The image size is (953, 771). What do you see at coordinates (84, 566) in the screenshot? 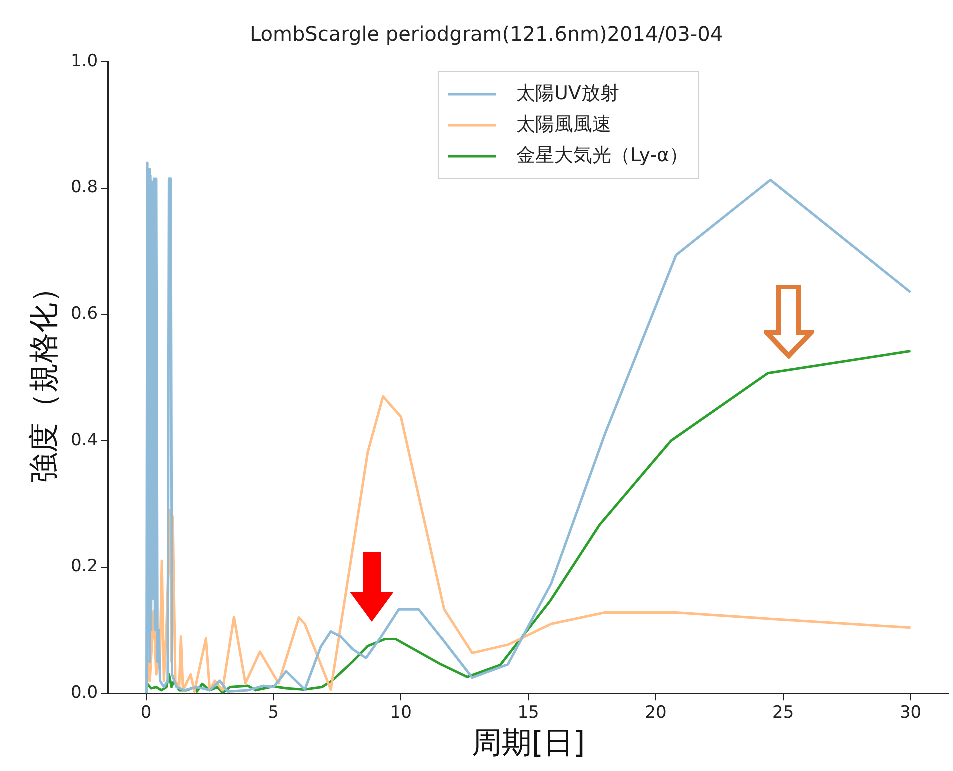
I see `y-tick-label: 0.2` at bounding box center [84, 566].